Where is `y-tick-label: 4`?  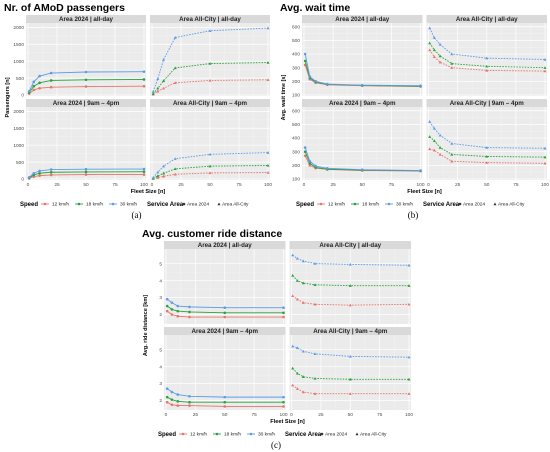 y-tick-label: 4 is located at coordinates (160, 367).